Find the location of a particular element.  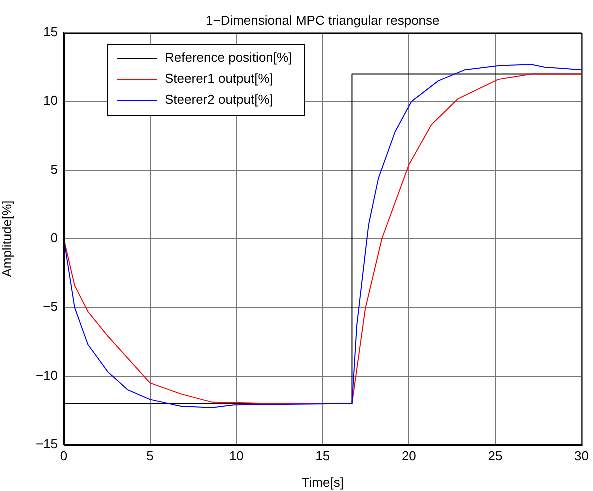

y-tick-label: 0 is located at coordinates (54, 238).